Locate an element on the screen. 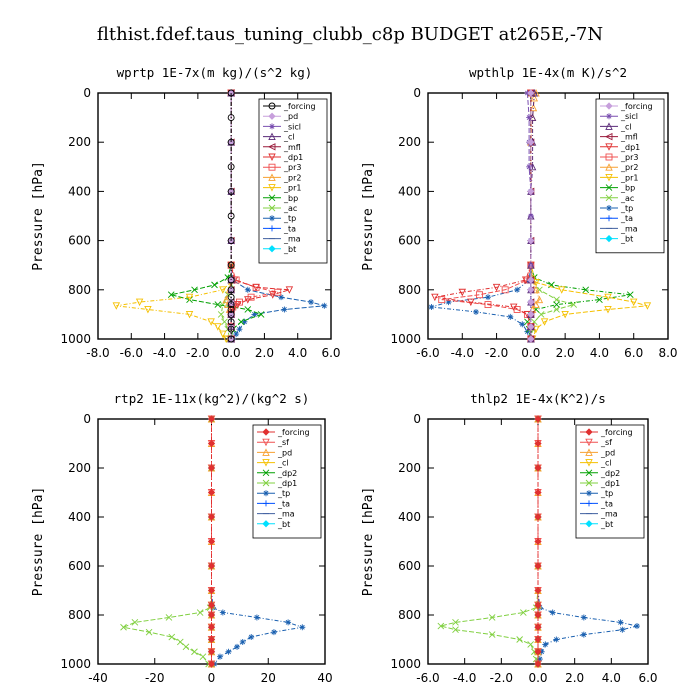  series-group is located at coordinates (220, 216).